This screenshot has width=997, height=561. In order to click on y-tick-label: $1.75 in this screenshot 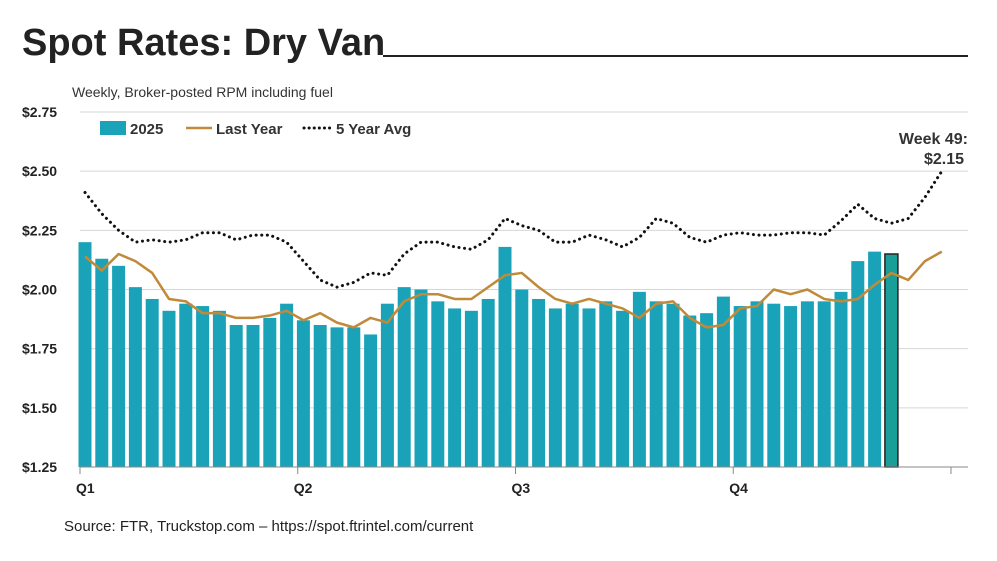, I will do `click(39, 349)`.